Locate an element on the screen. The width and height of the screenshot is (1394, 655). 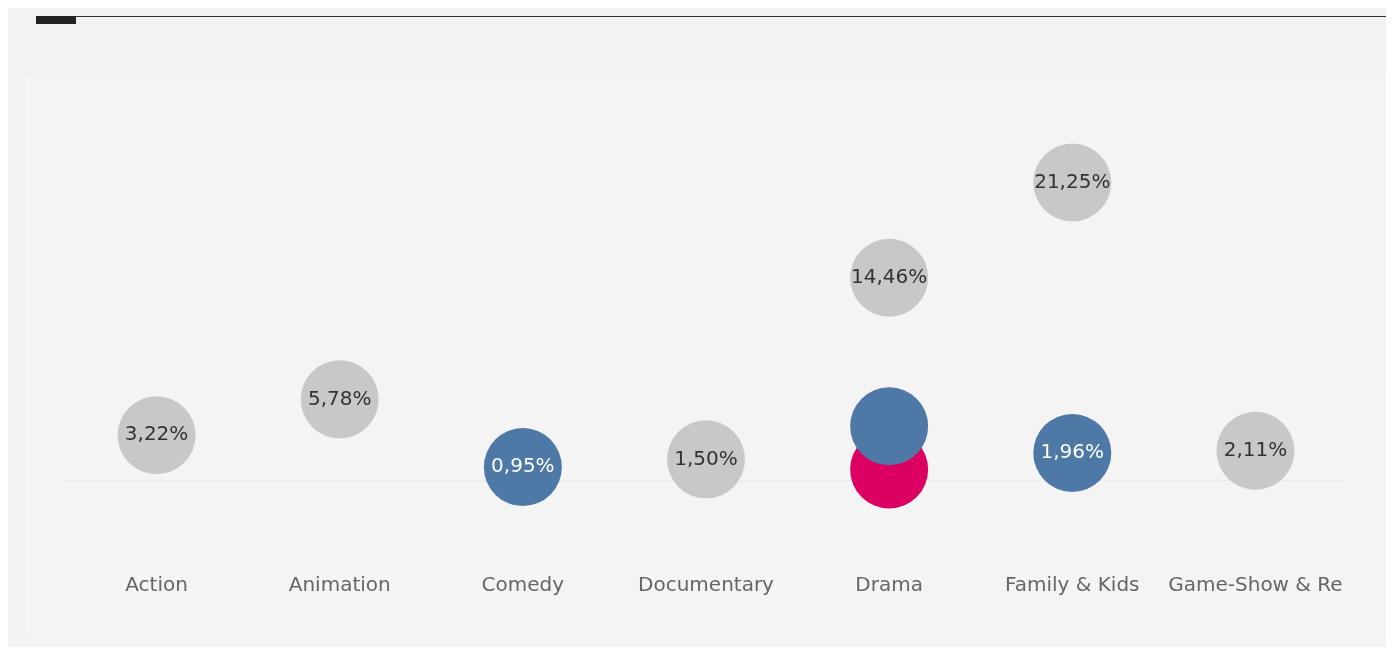
x-tick-label: Game-Show & Re is located at coordinates (1255, 584).